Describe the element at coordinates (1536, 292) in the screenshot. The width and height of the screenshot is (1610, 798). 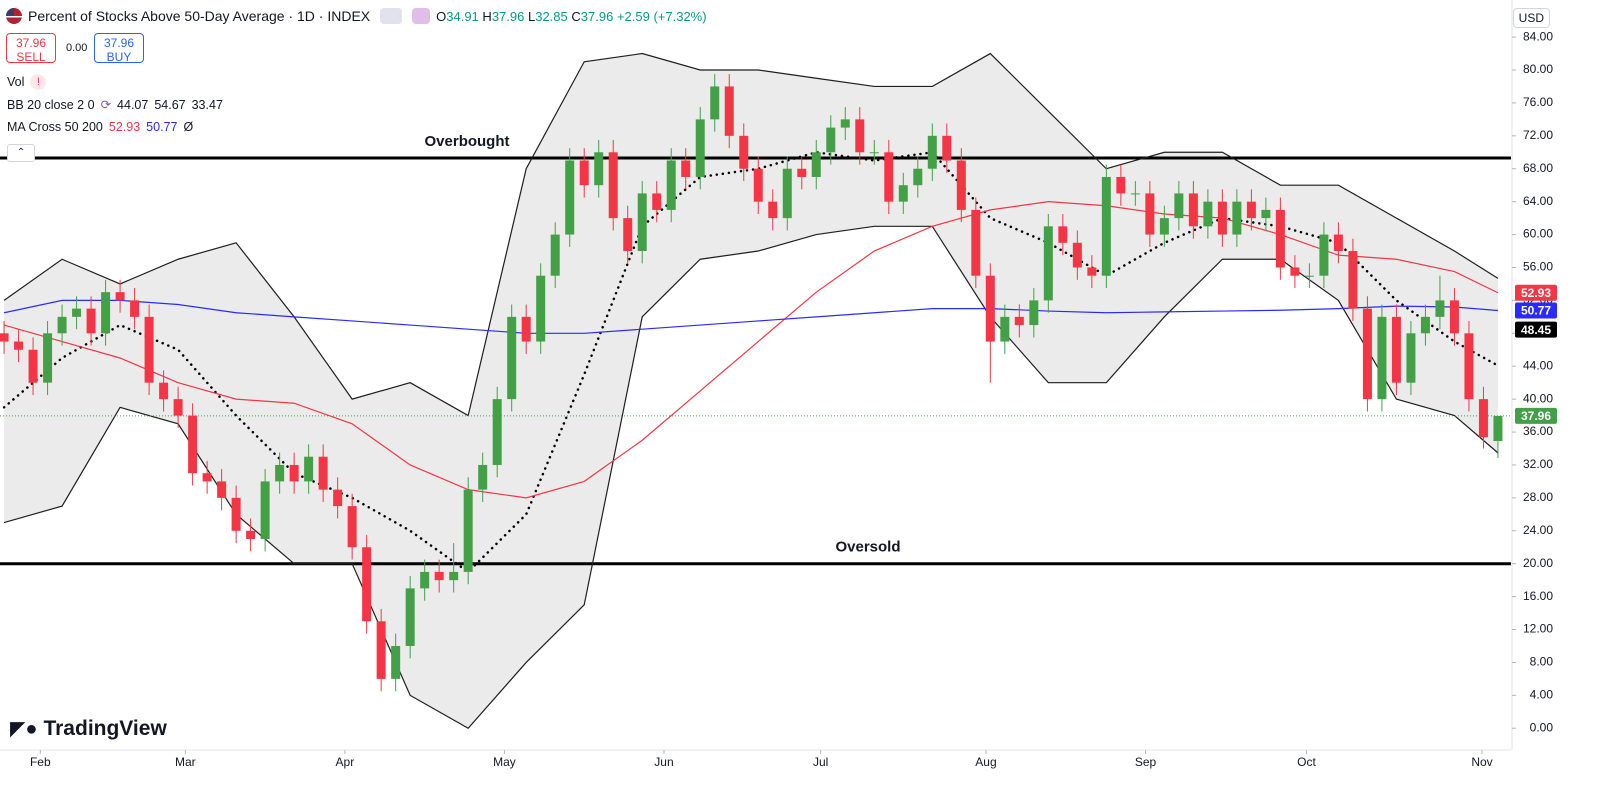
I see `ma50-badge` at that location.